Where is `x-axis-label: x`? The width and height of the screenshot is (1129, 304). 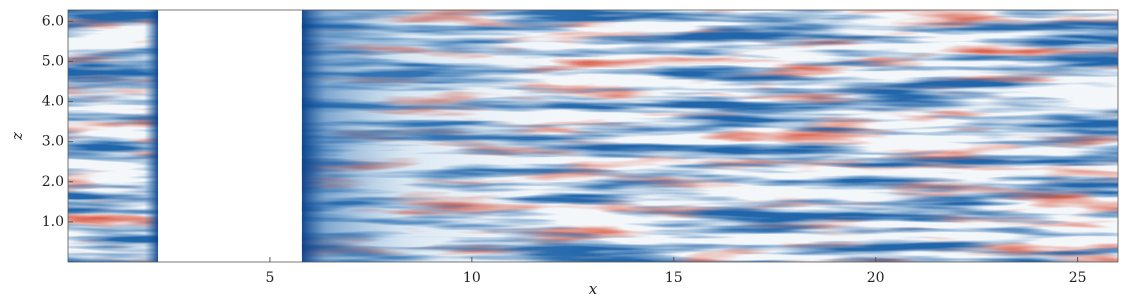 x-axis-label: x is located at coordinates (593, 289).